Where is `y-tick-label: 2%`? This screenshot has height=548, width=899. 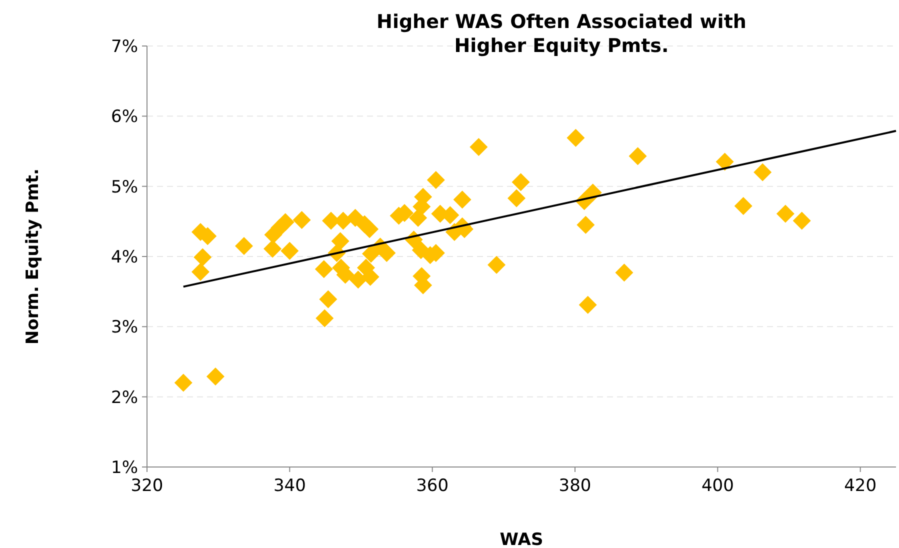 y-tick-label: 2% is located at coordinates (124, 398).